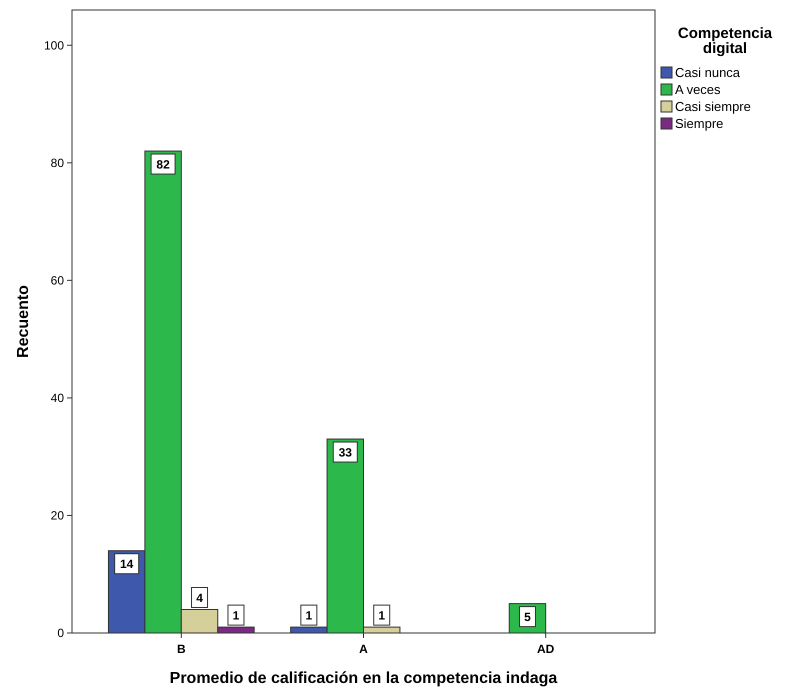 This screenshot has height=697, width=787. What do you see at coordinates (546, 649) in the screenshot?
I see `x-tick-label: AD` at bounding box center [546, 649].